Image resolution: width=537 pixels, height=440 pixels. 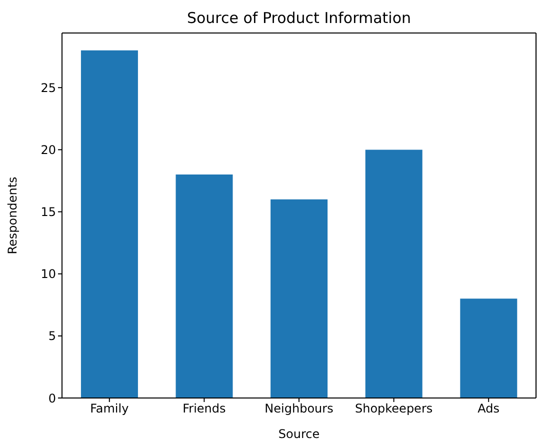 I want to click on x-tick-label: Friends, so click(x=204, y=409).